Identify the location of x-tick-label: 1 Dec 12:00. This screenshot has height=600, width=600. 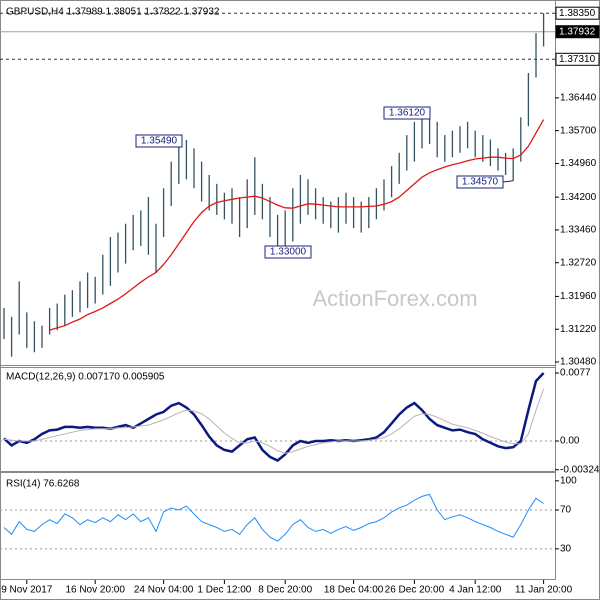
(224, 590).